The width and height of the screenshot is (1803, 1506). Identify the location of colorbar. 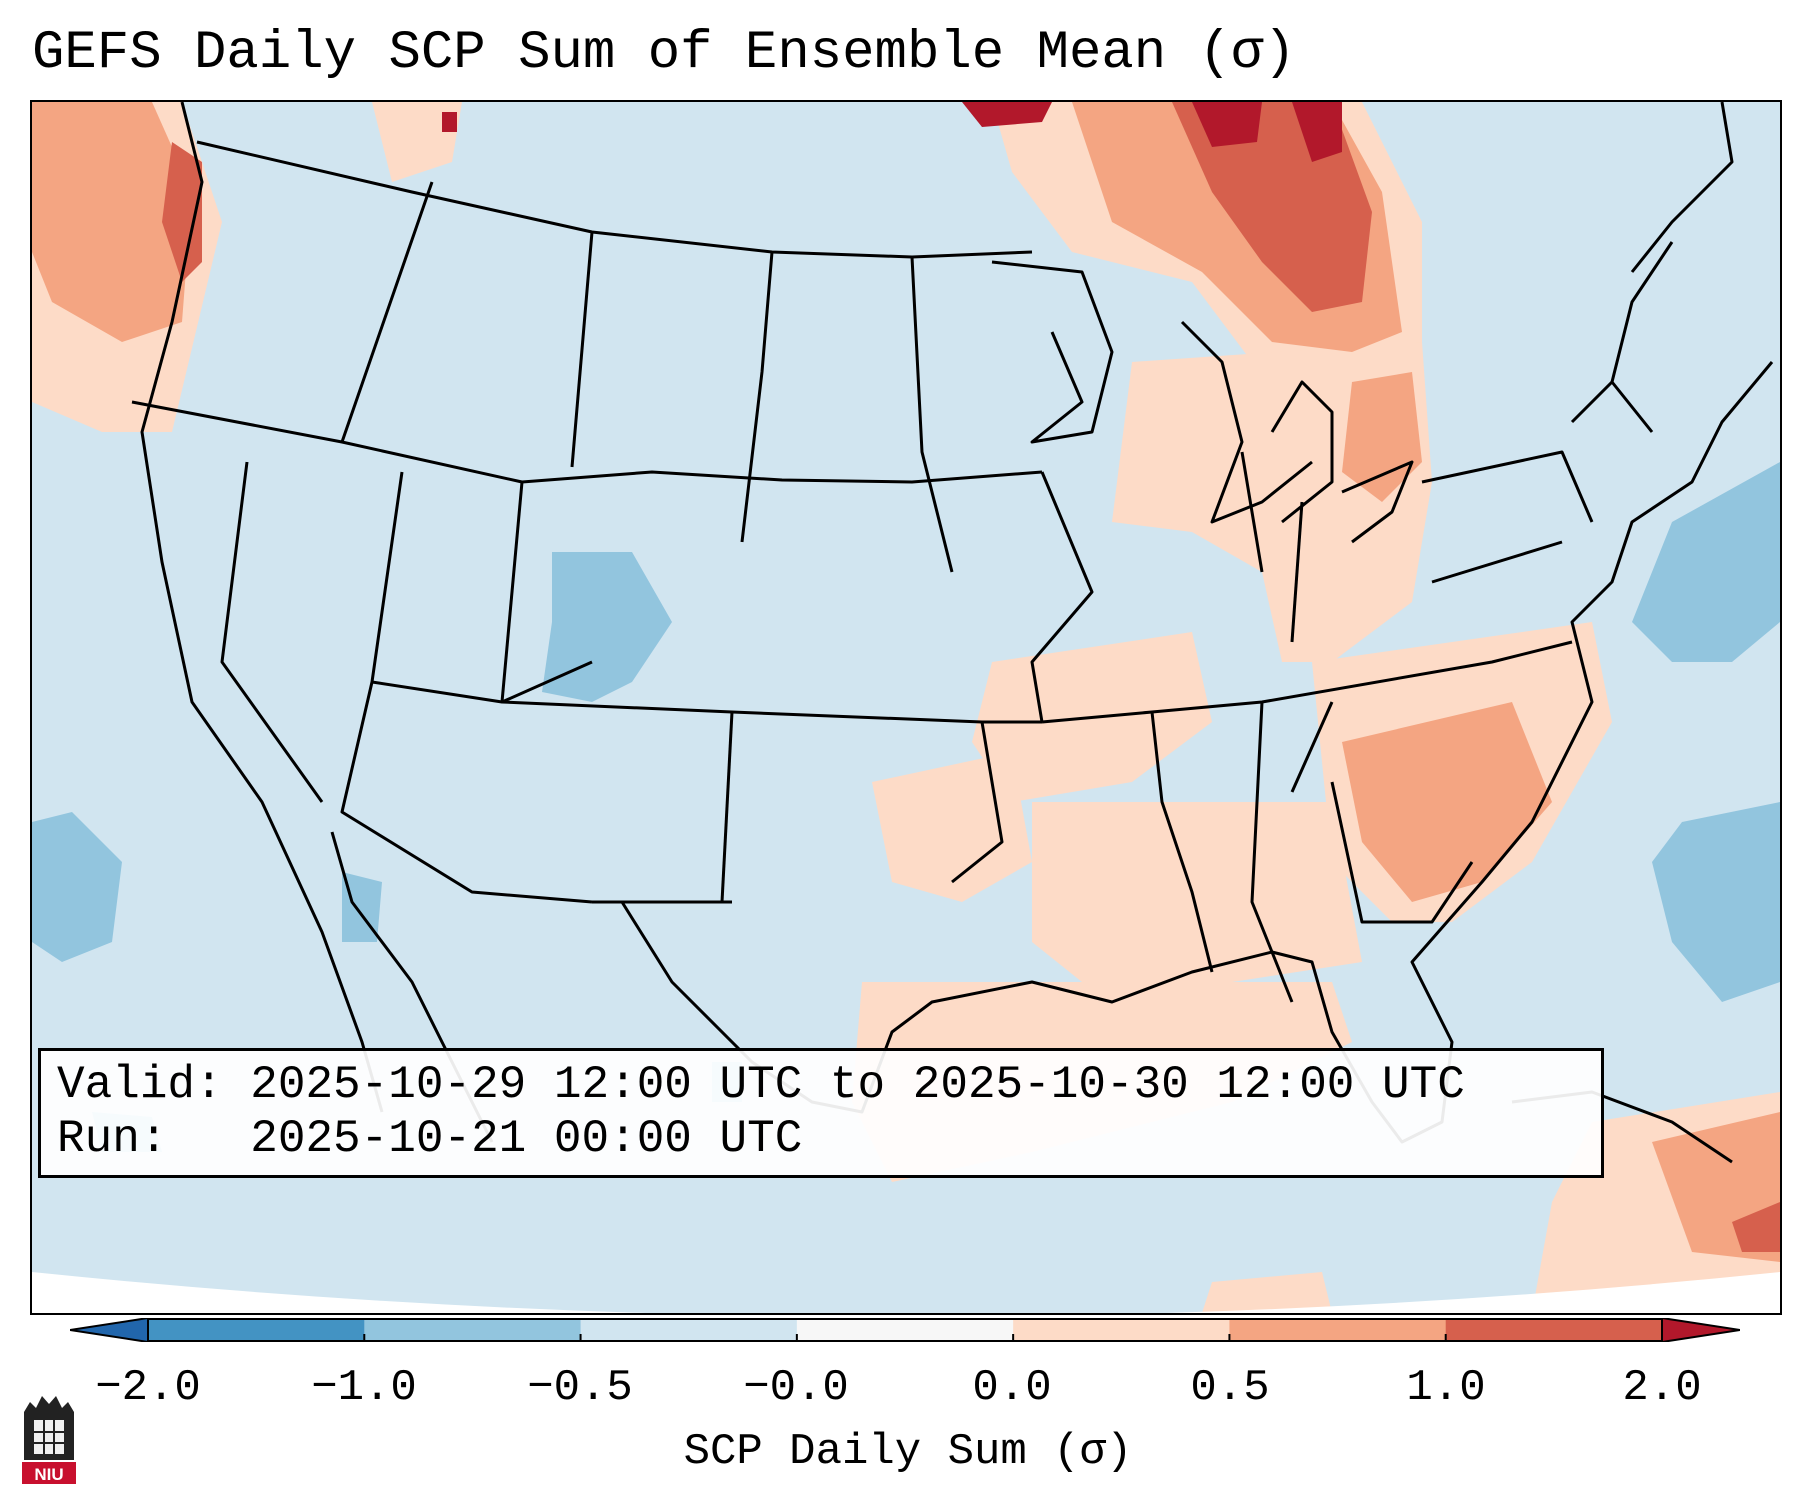
(905, 1330).